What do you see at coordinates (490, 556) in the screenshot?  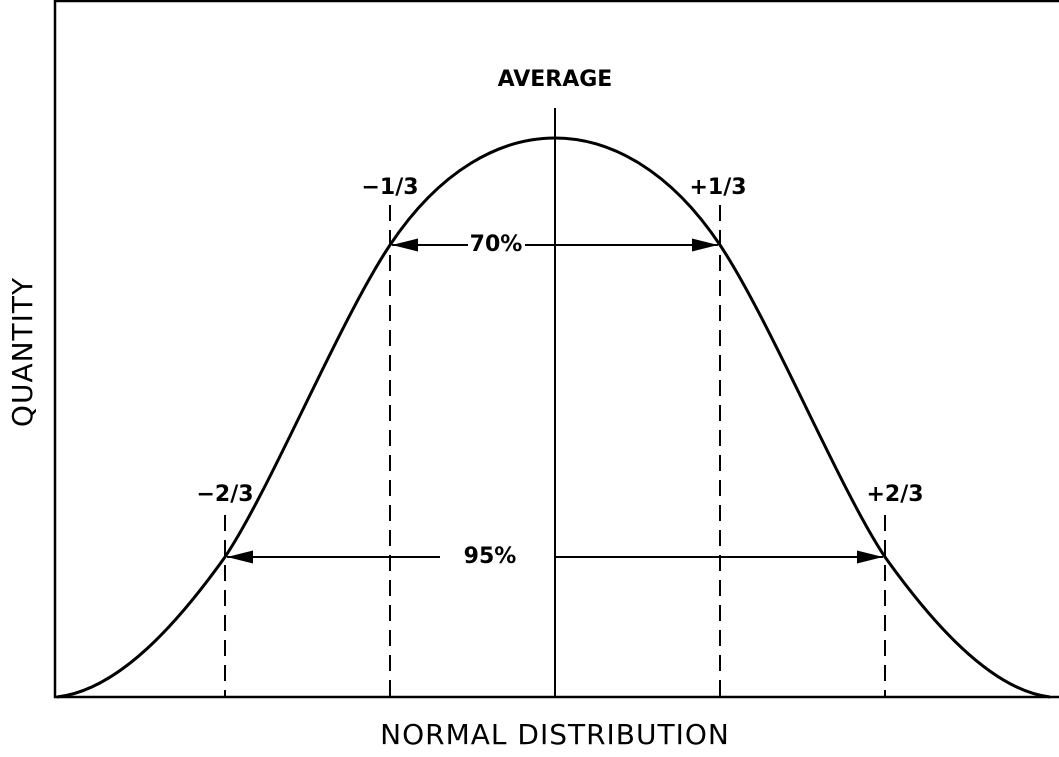 I see `range-label: 95%` at bounding box center [490, 556].